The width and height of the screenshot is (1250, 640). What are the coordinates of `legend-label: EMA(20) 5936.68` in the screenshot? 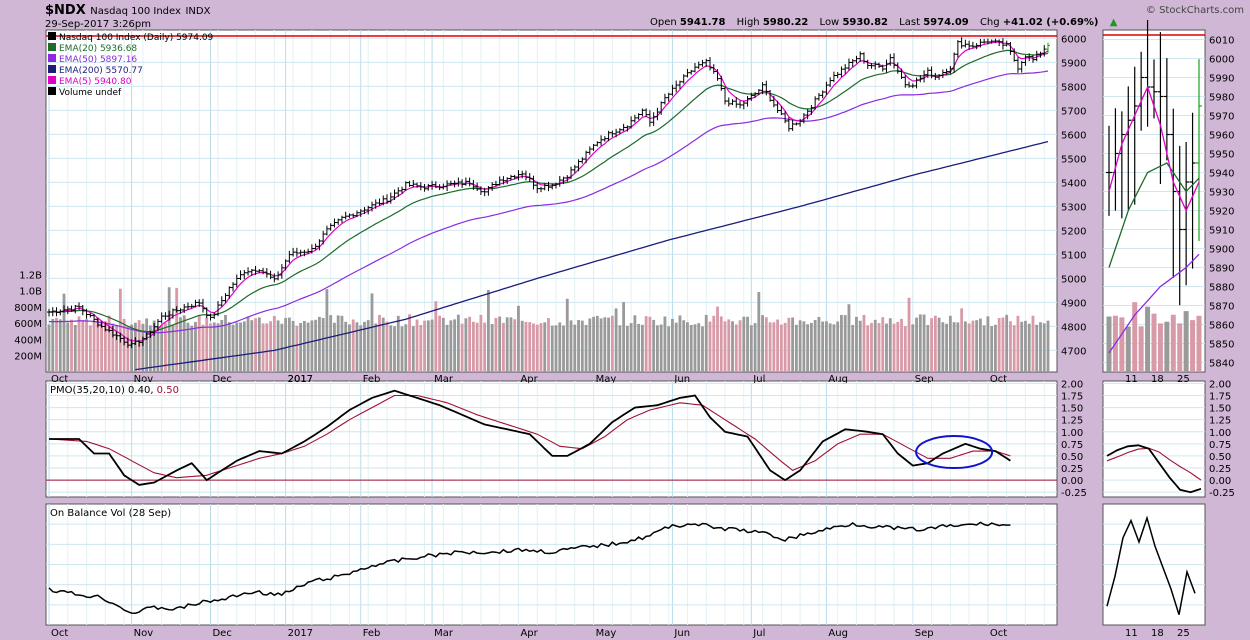 It's located at (98, 49).